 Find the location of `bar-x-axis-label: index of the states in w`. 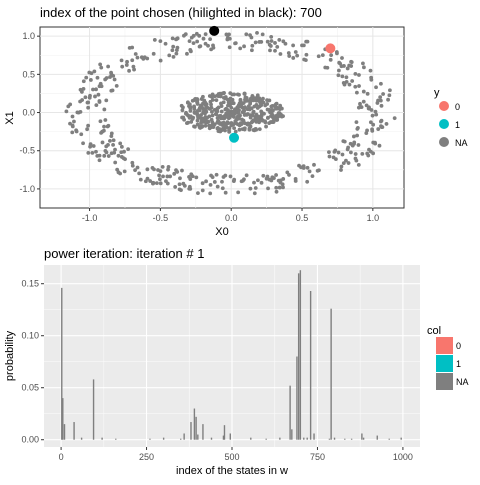

bar-x-axis-label: index of the states in w is located at coordinates (232, 471).